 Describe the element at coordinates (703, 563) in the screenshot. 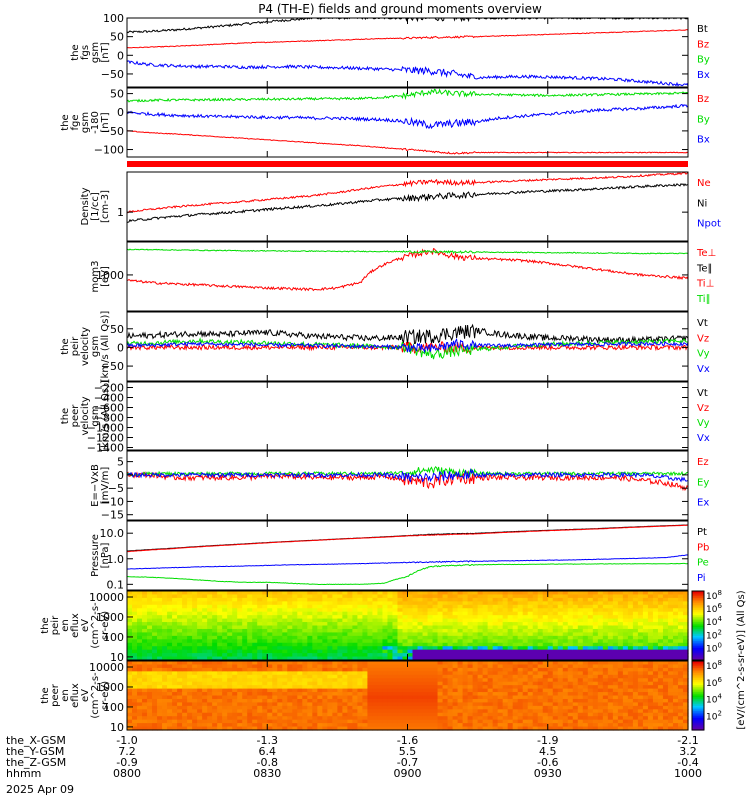

I see `legend-pressure-2: Pe` at that location.